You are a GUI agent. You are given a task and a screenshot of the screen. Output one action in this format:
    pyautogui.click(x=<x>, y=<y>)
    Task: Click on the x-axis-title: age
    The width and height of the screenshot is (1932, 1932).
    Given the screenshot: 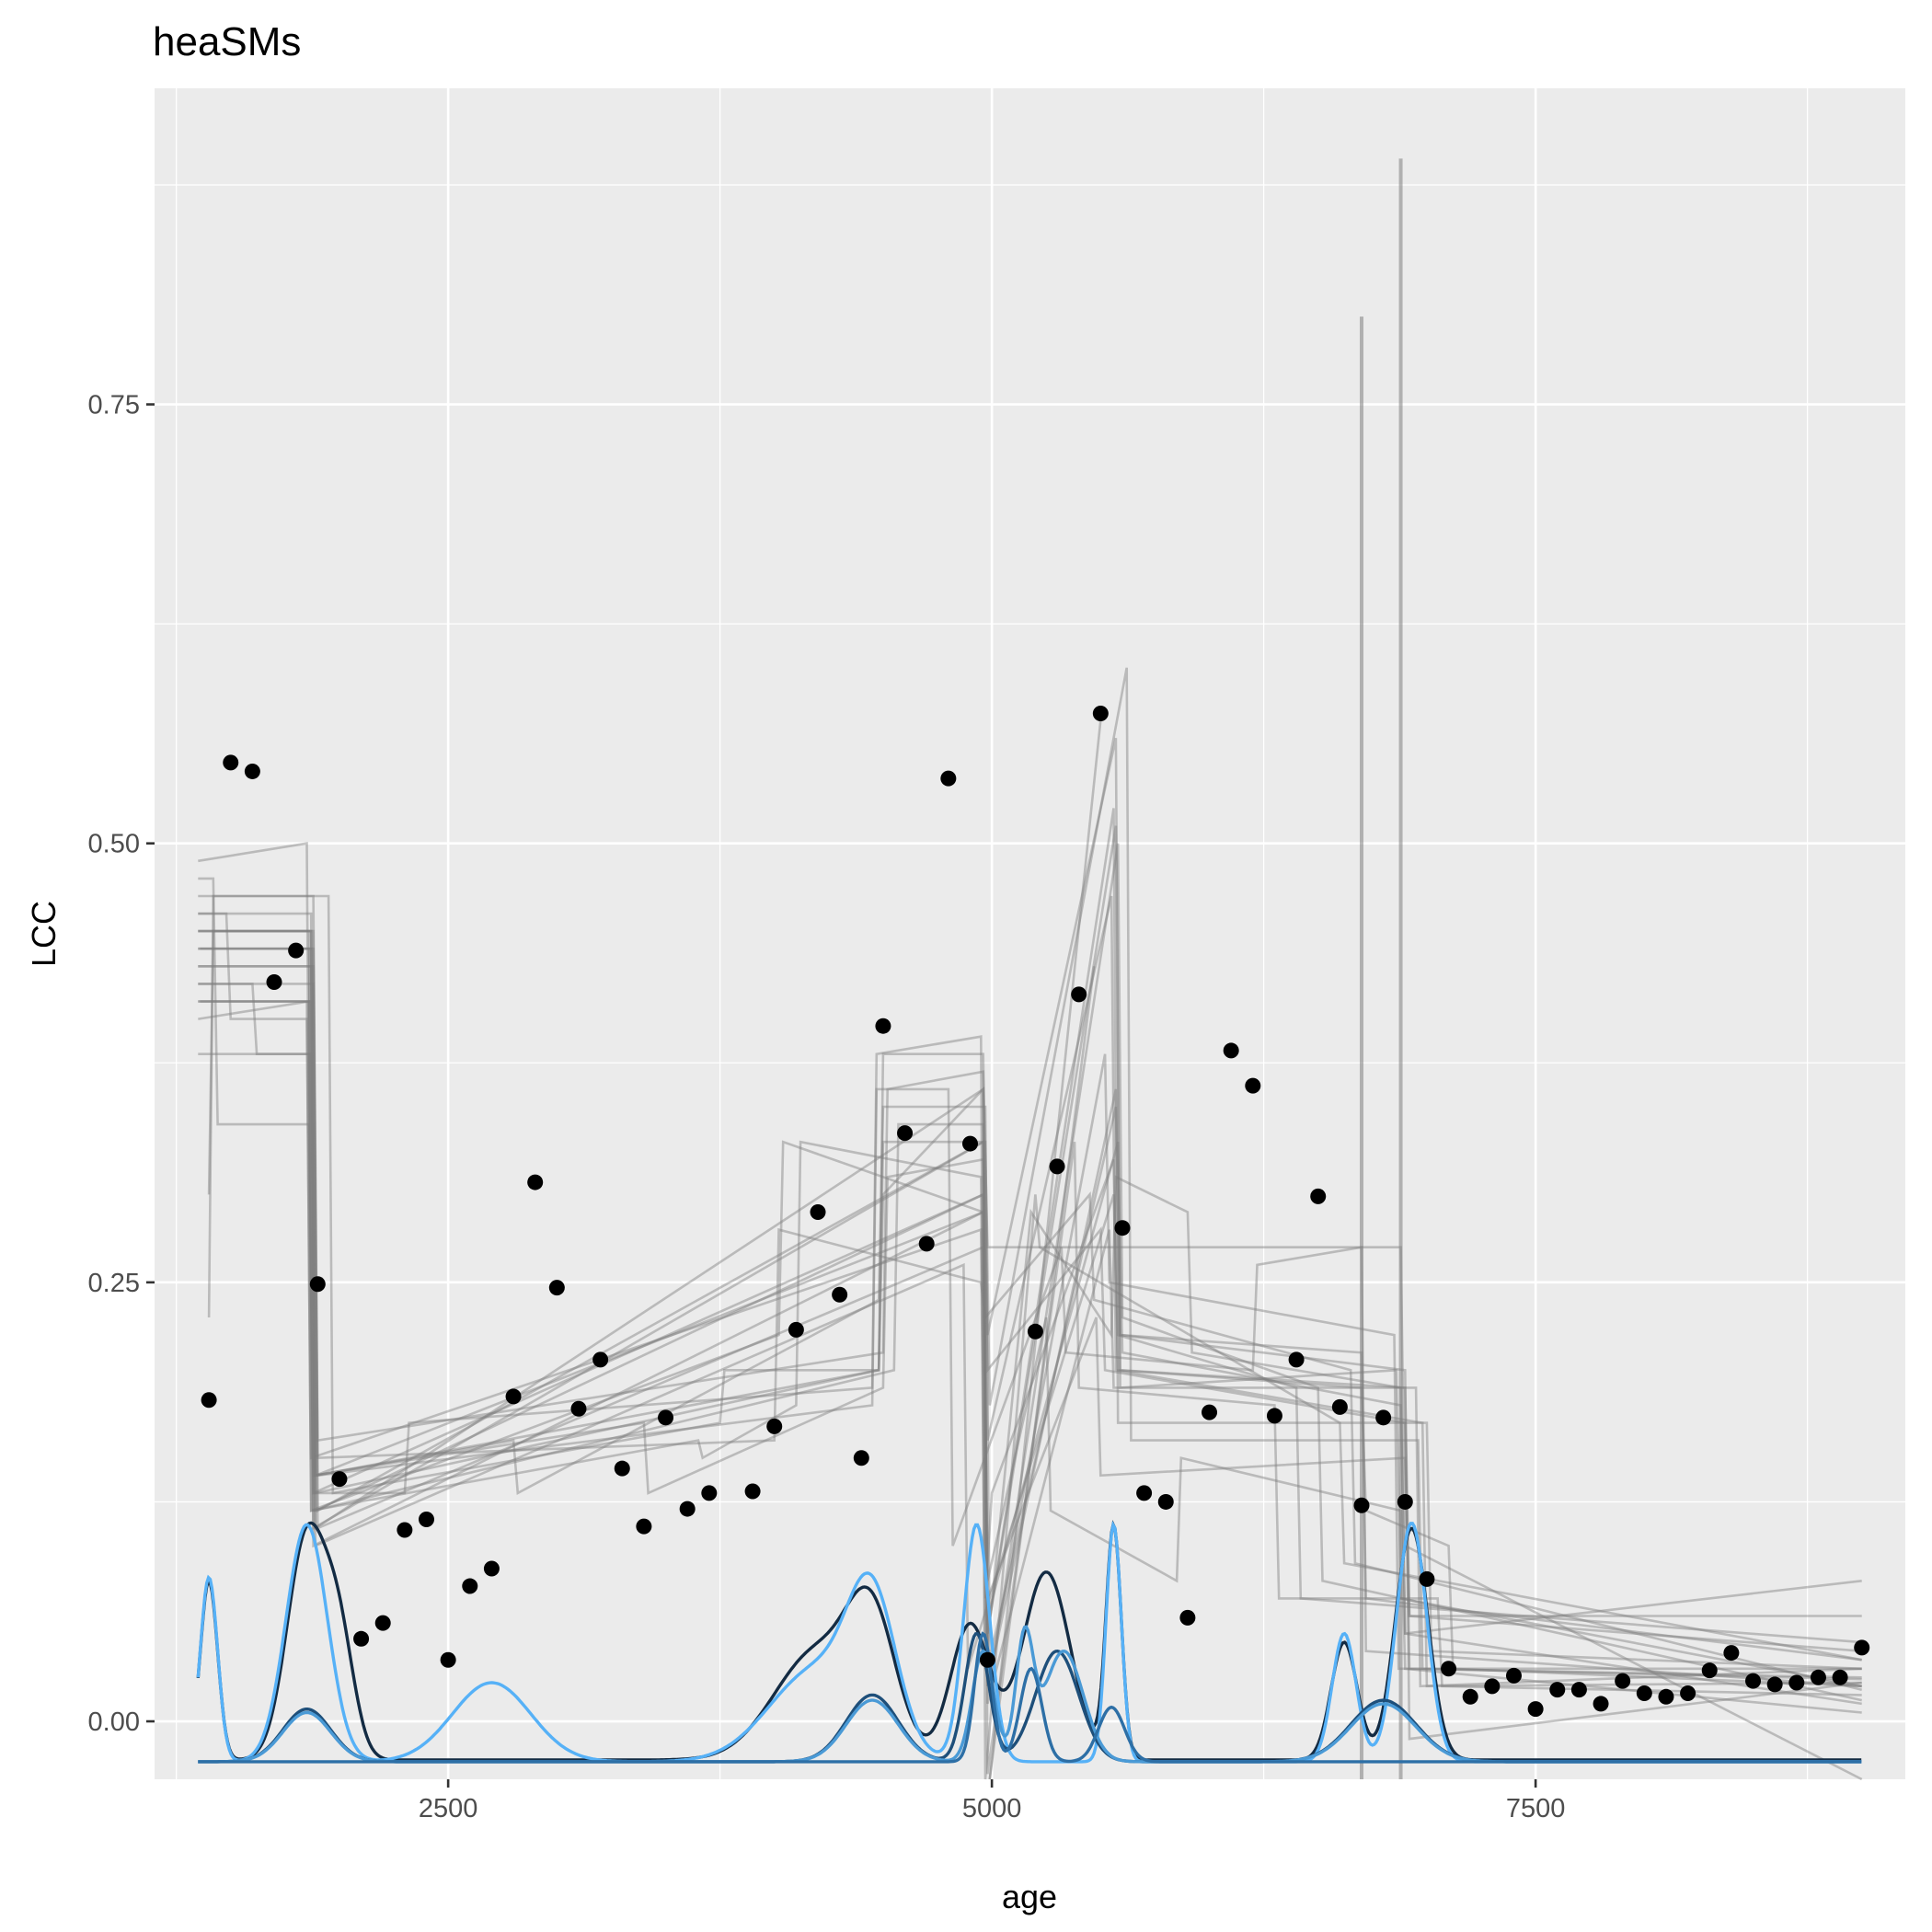 What is the action you would take?
    pyautogui.click(x=1029, y=1896)
    